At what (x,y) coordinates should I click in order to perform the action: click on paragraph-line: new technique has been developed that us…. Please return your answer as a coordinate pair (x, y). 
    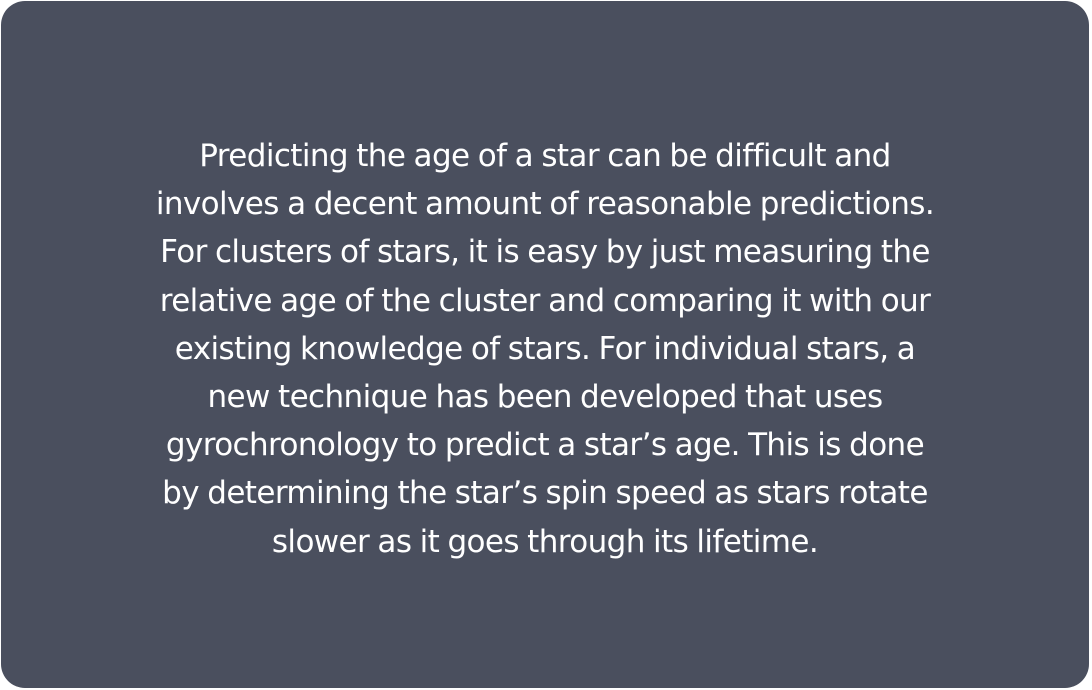
    Looking at the image, I should click on (545, 397).